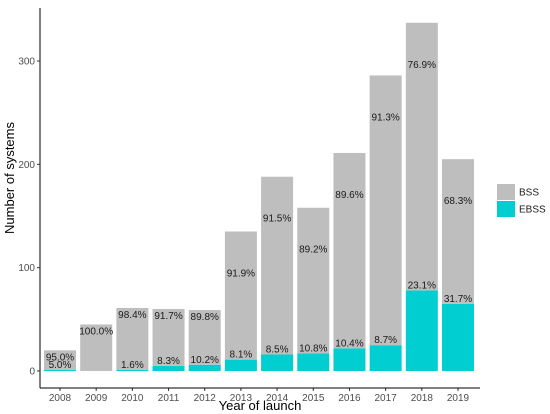  I want to click on label-bss-2008: 95.0%, so click(60, 357).